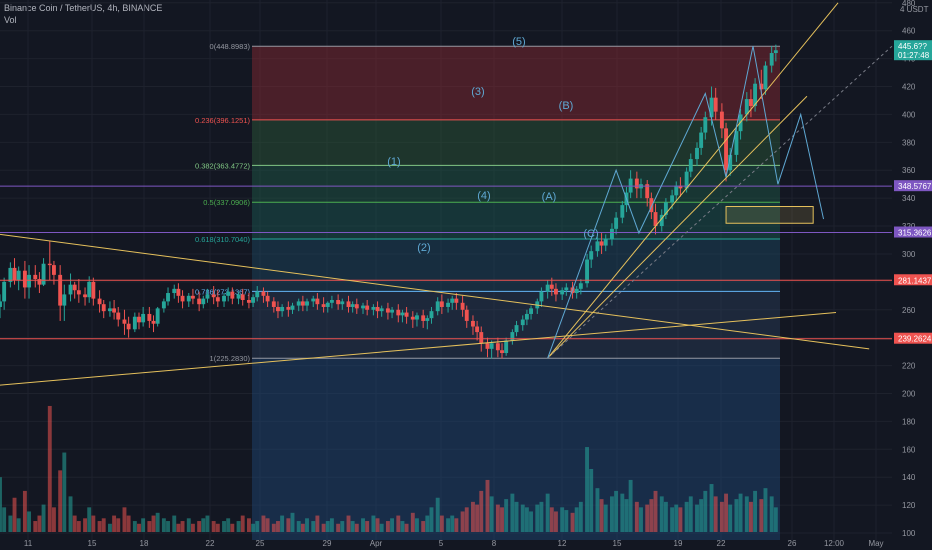  I want to click on trendline, so click(677, 227).